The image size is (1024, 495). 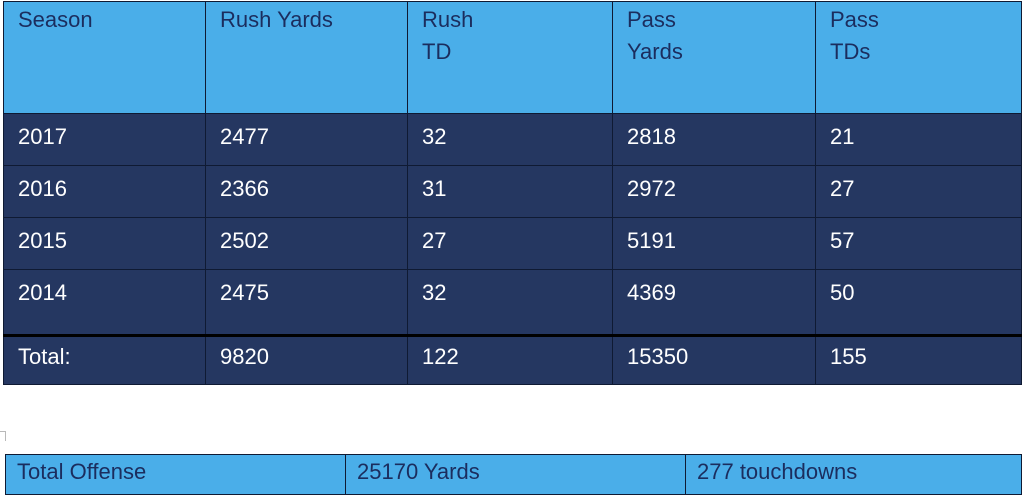 What do you see at coordinates (306, 243) in the screenshot?
I see `cell-rush-yards: 2502` at bounding box center [306, 243].